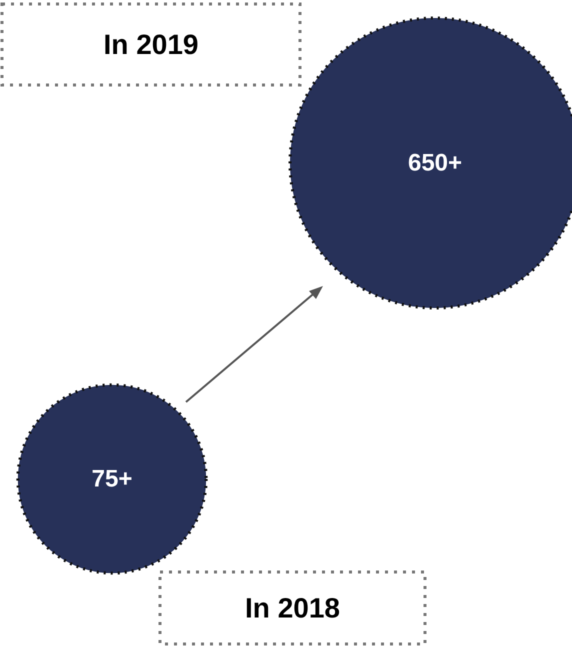  Describe the element at coordinates (292, 608) in the screenshot. I see `category-label: In 2018` at that location.